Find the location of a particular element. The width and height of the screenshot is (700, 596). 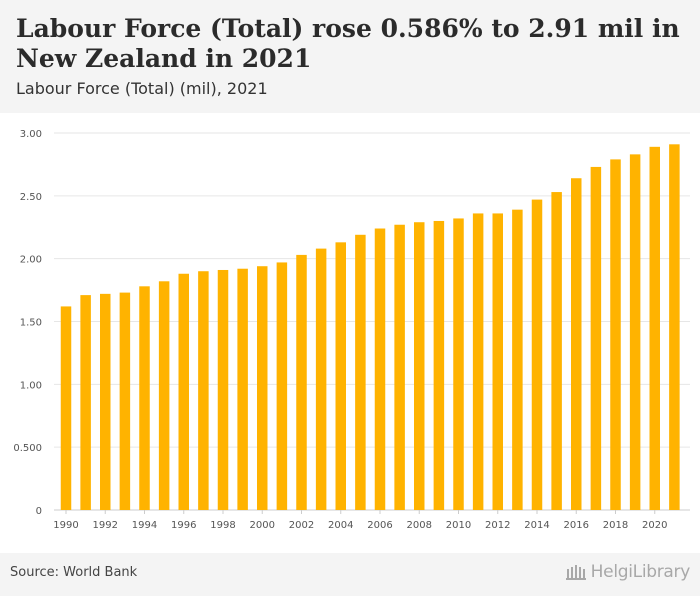

bar-2020 is located at coordinates (655, 328).